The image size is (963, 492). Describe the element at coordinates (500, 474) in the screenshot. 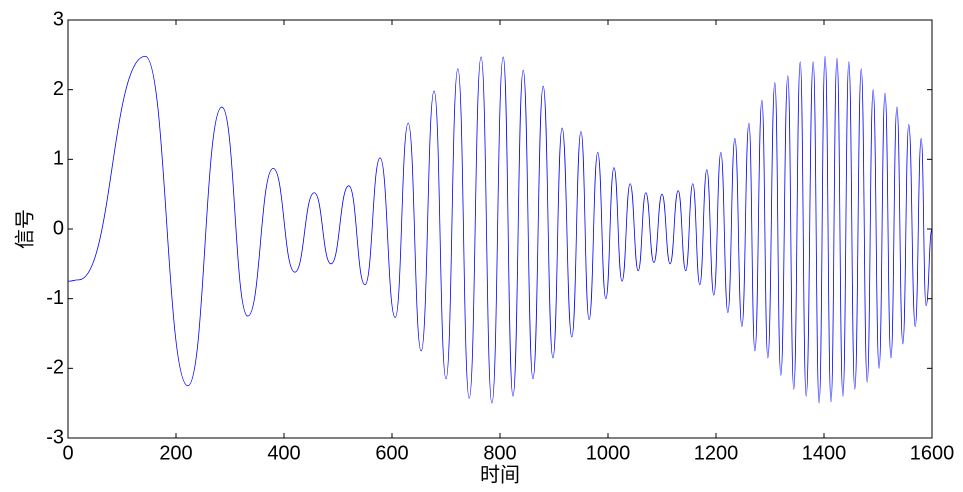

I see `x-axis-label: 时间` at that location.